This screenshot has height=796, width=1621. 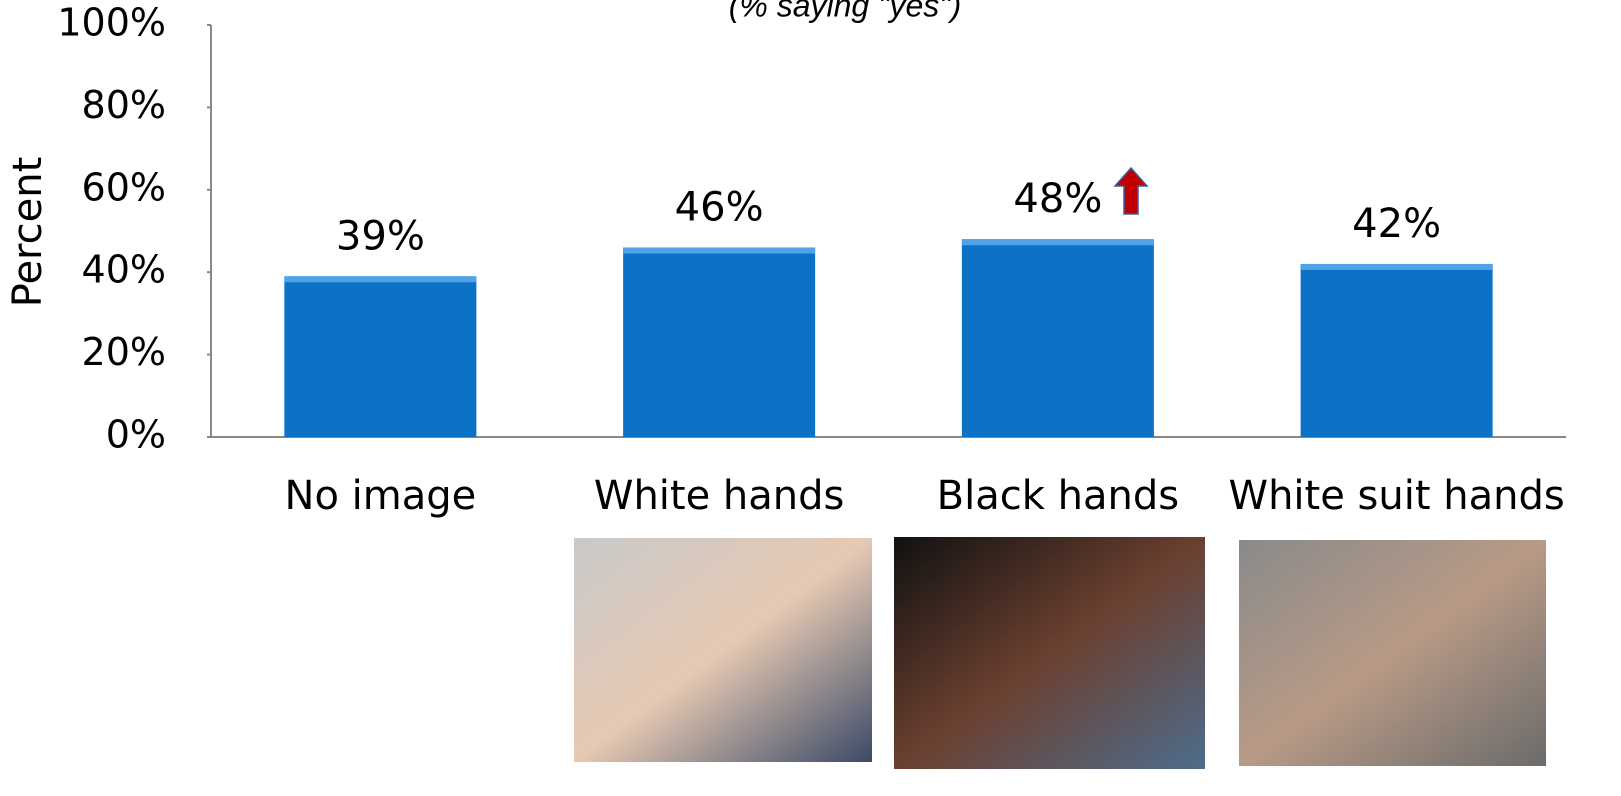 What do you see at coordinates (1396, 224) in the screenshot?
I see `value-label: 42%` at bounding box center [1396, 224].